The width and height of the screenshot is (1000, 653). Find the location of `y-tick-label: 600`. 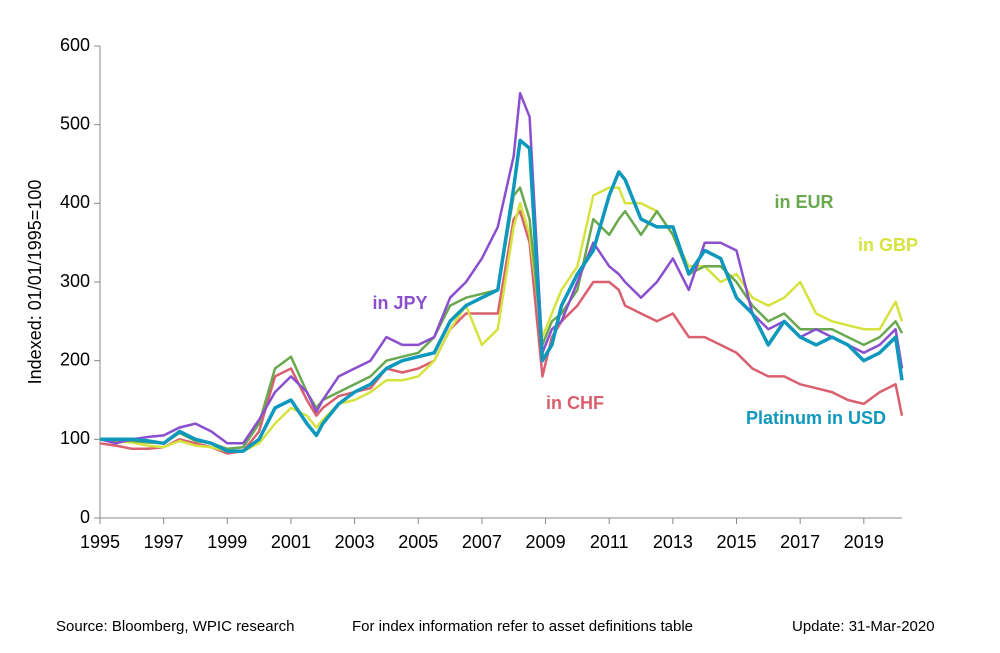

y-tick-label: 600 is located at coordinates (75, 45).